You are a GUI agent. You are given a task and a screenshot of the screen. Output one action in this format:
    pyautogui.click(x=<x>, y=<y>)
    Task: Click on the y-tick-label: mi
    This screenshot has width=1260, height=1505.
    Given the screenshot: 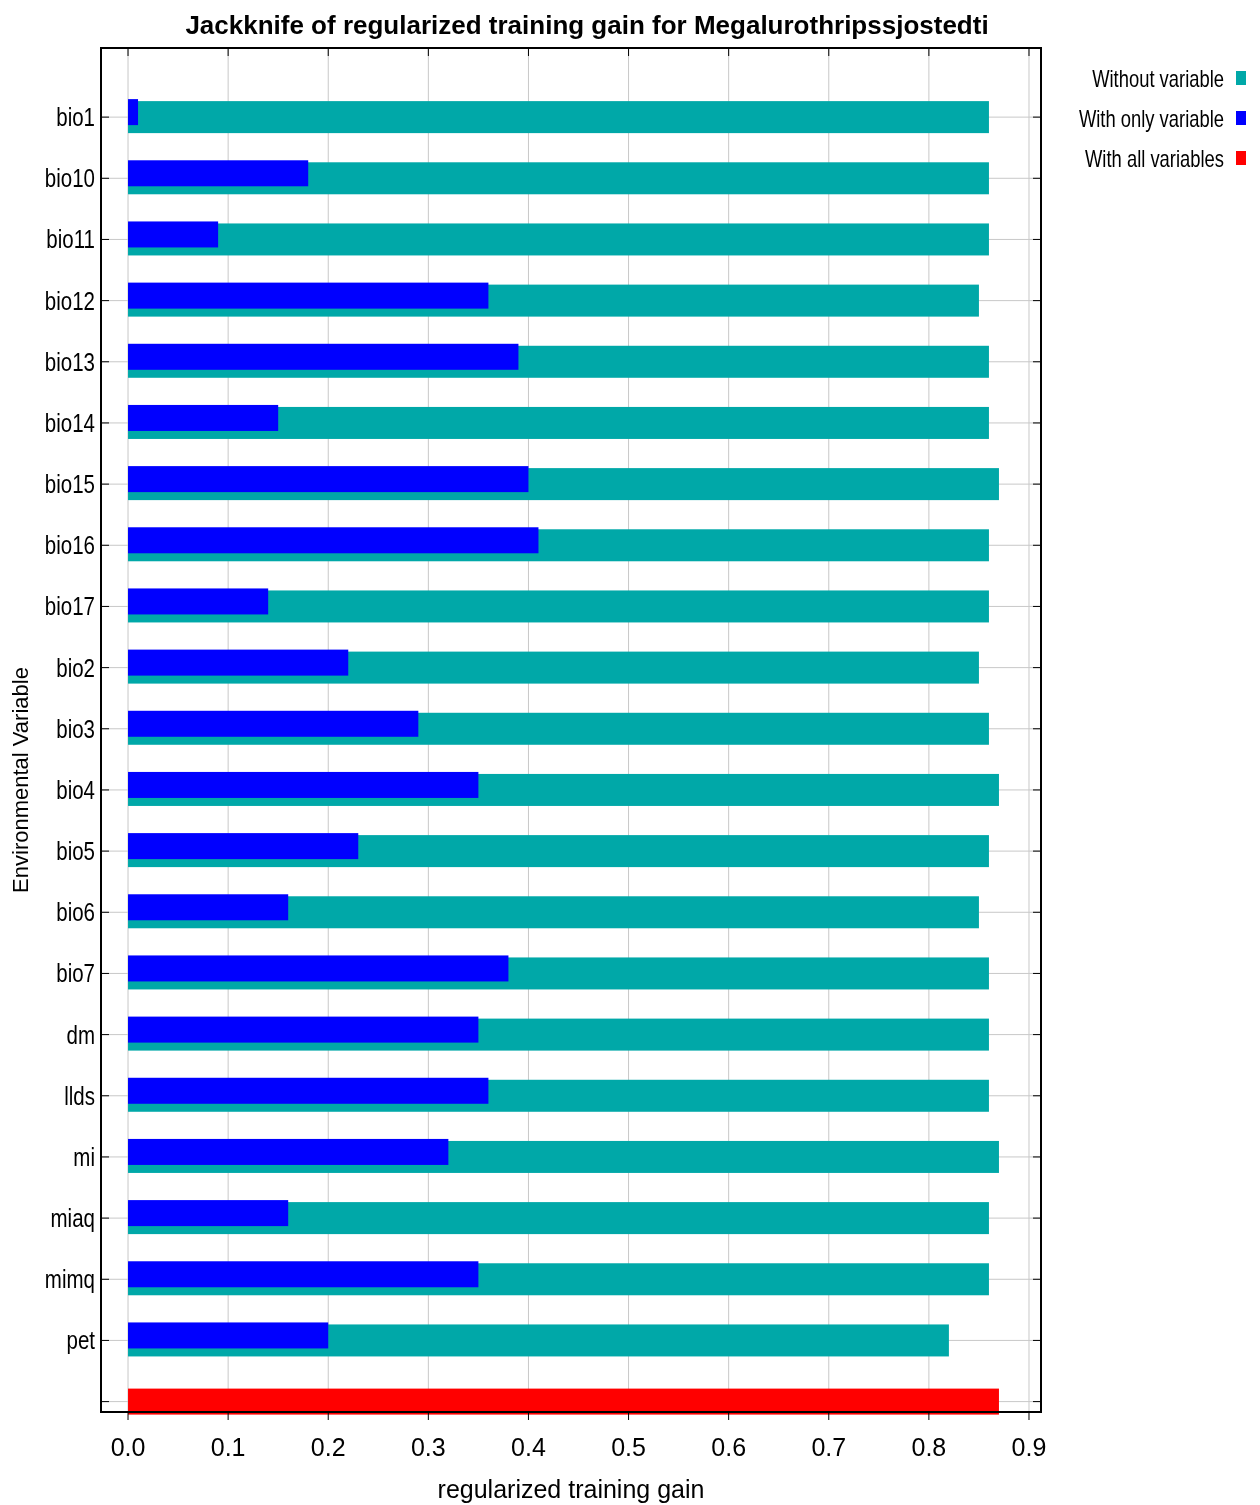 What is the action you would take?
    pyautogui.click(x=84, y=1157)
    